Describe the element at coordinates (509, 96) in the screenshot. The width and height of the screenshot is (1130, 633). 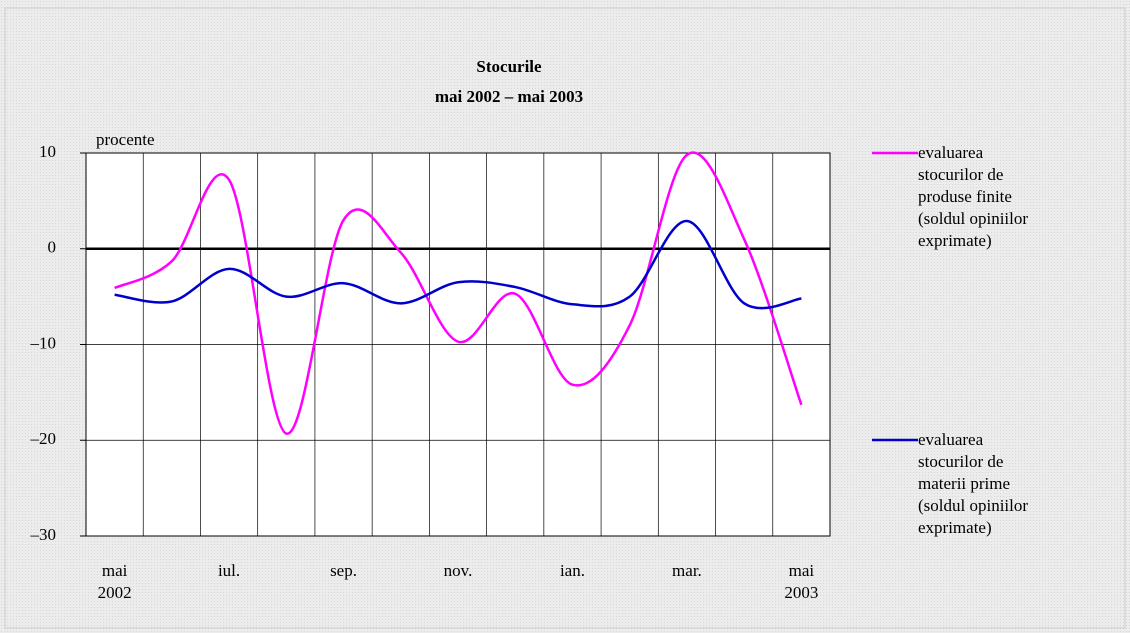
I see `chart-subtitle: mai 2002 – mai 2003` at that location.